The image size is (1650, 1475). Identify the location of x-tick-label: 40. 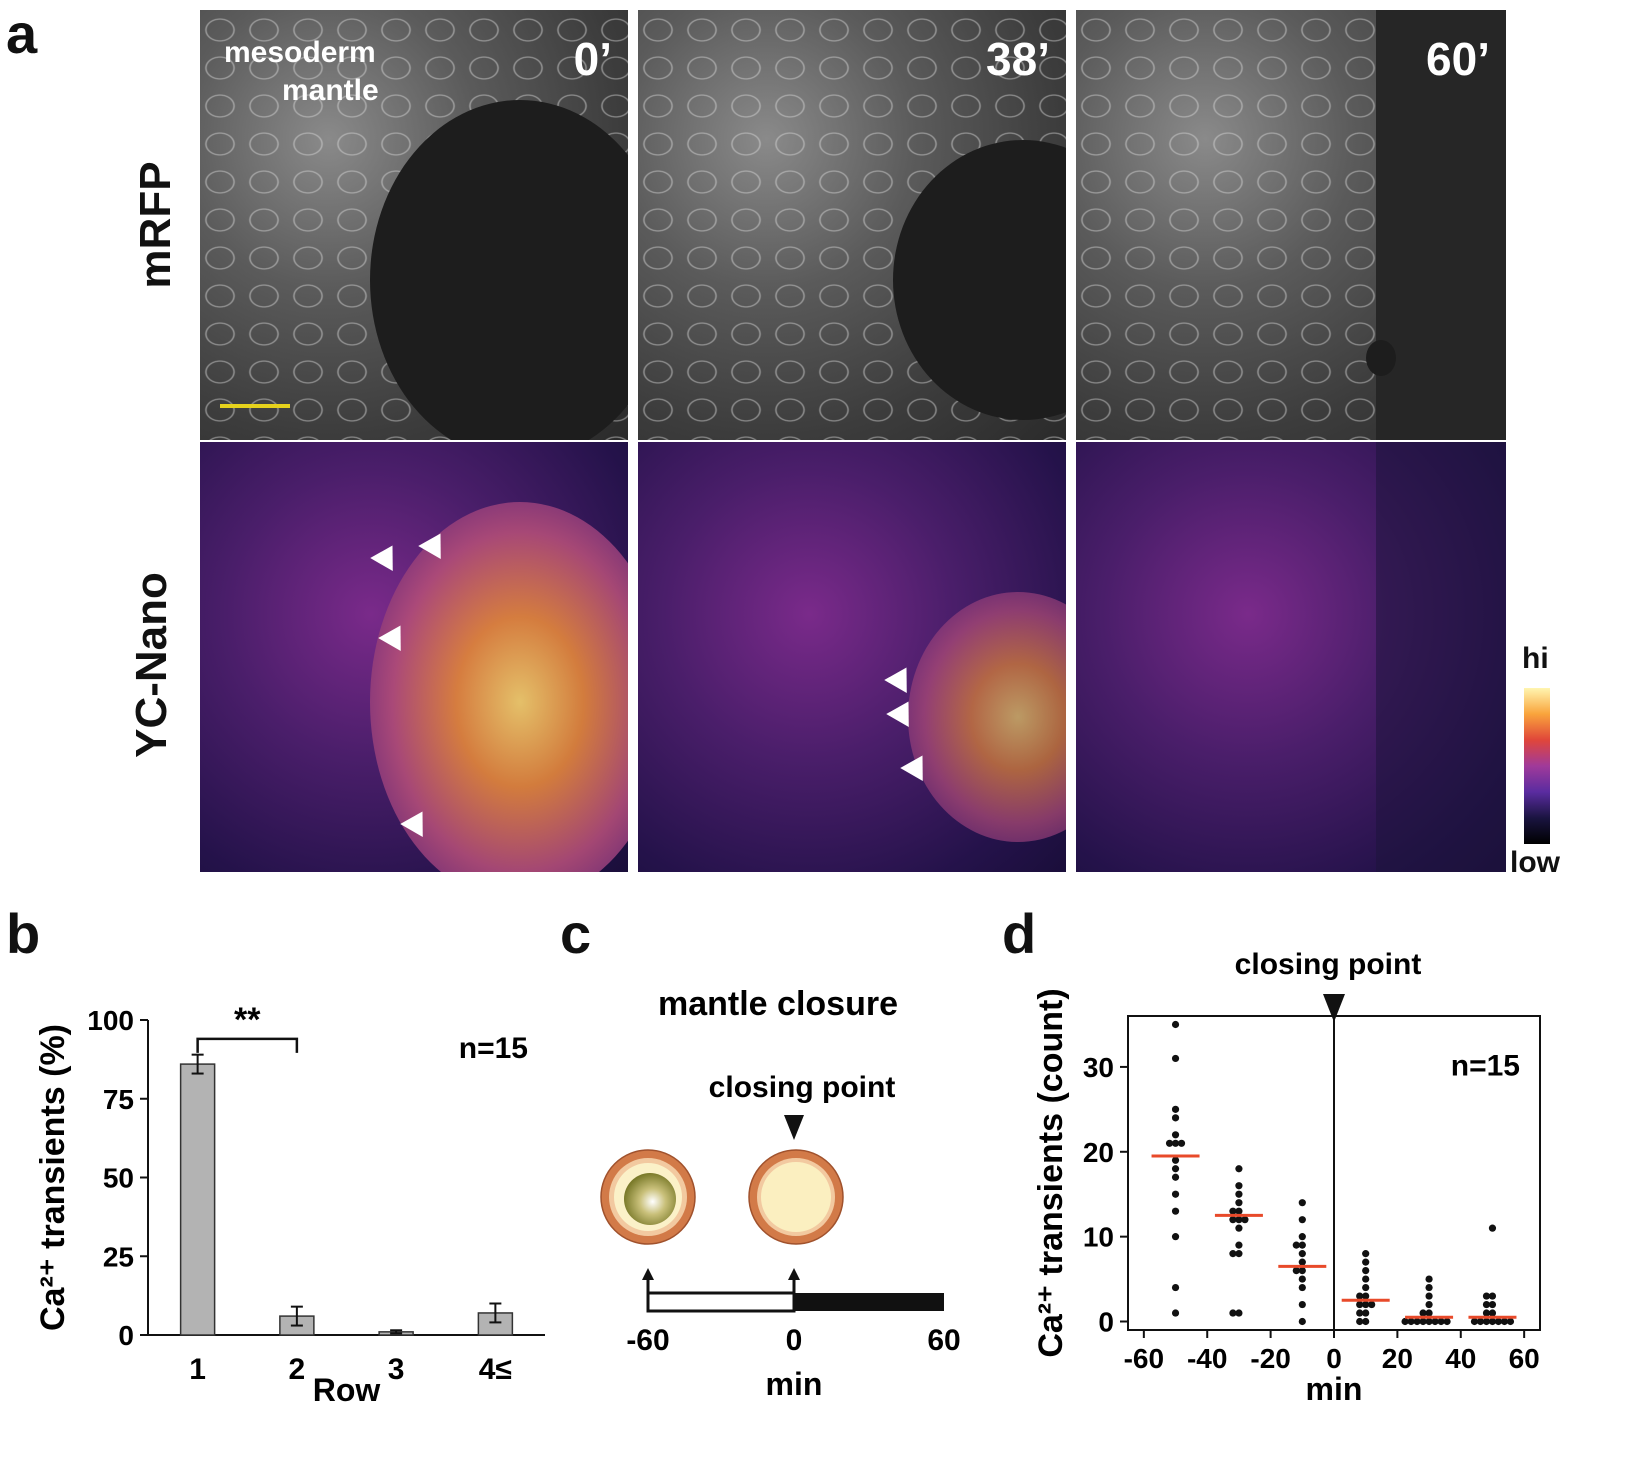
(1460, 1358).